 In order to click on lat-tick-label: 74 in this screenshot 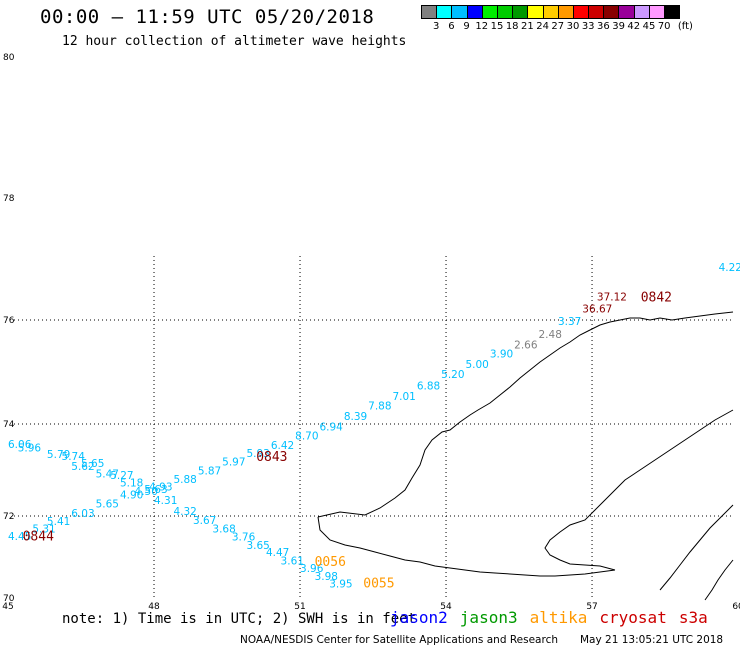, I will do `click(9, 425)`.